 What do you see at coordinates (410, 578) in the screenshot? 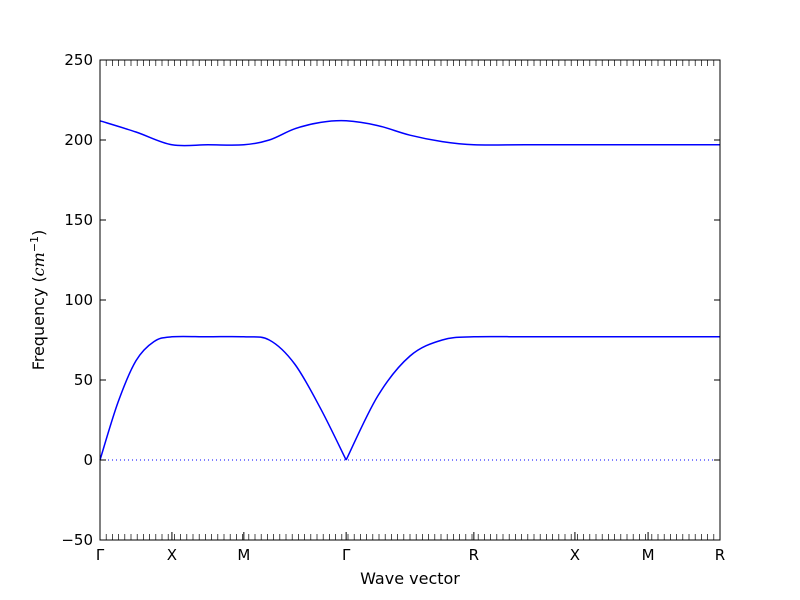
I see `x-axis-title: Wave vector` at bounding box center [410, 578].